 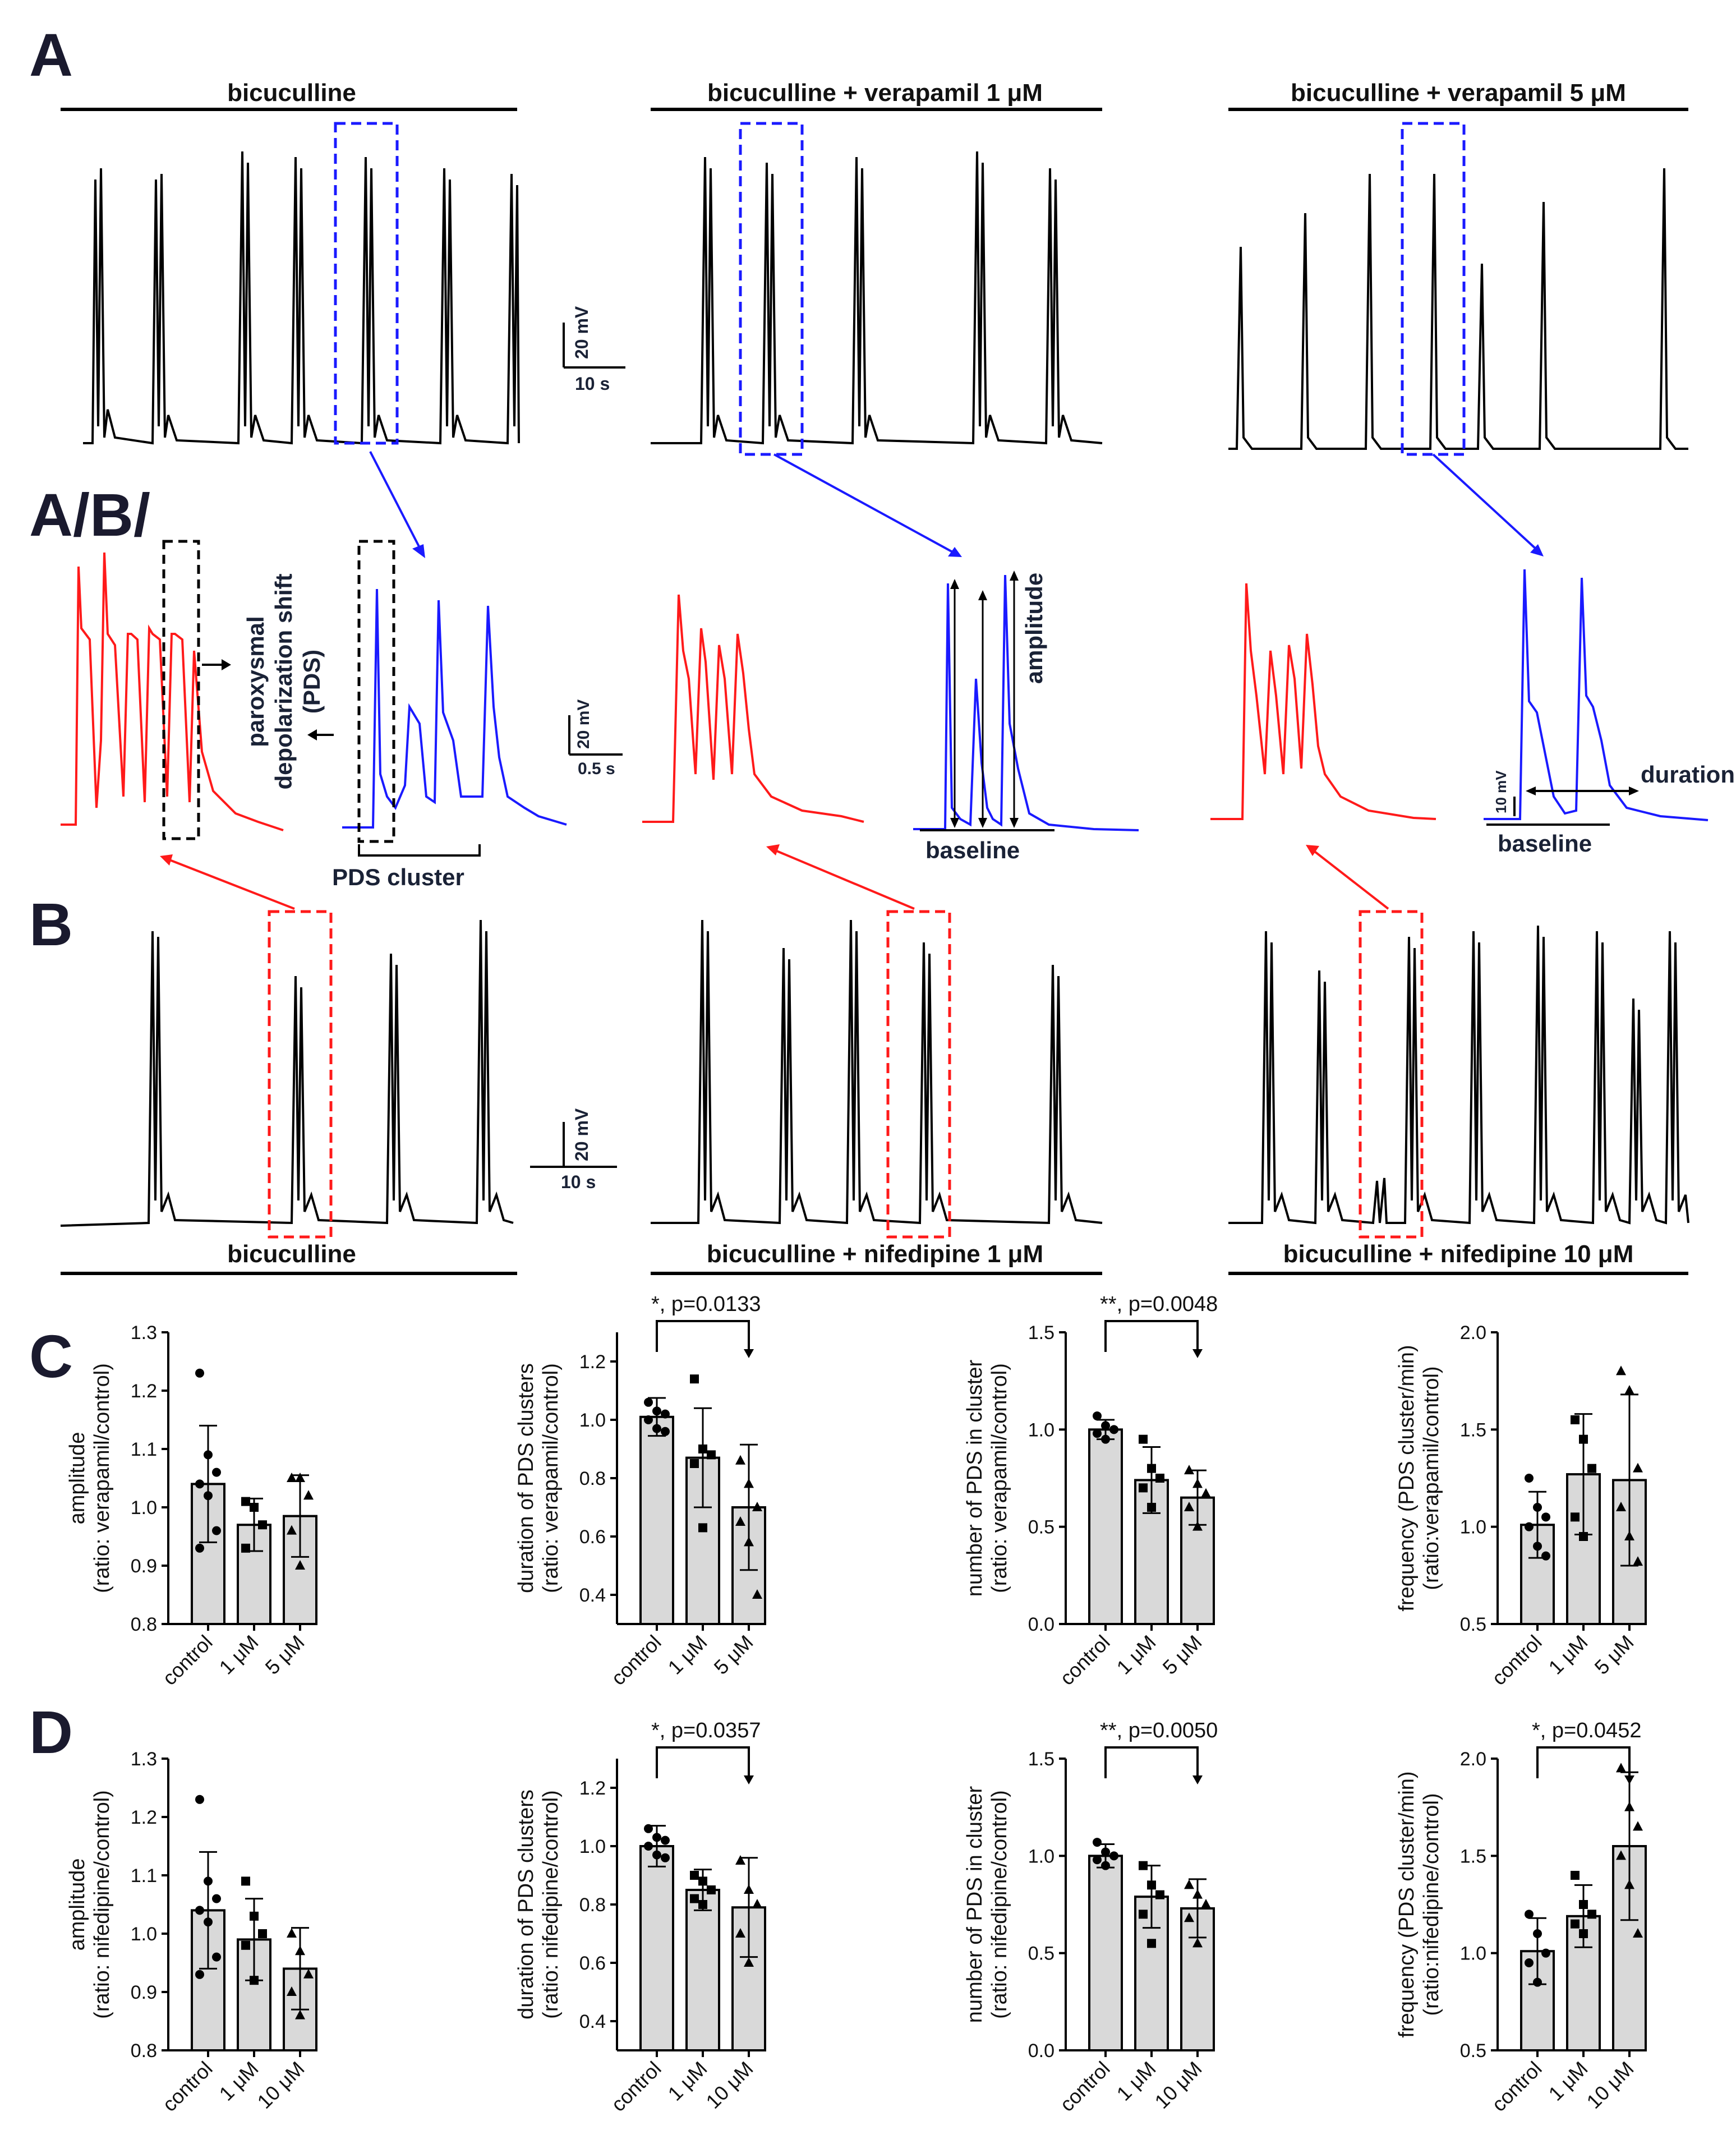 What do you see at coordinates (983, 595) in the screenshot?
I see `amp-arrow-2-top` at bounding box center [983, 595].